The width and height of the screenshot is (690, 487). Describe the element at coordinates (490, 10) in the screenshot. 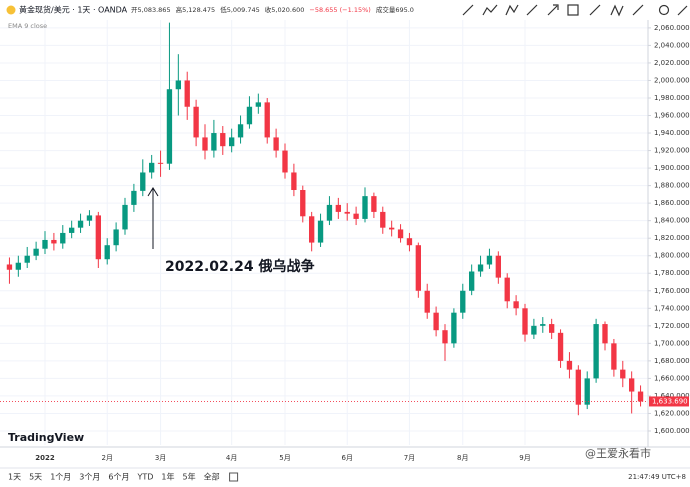

I see `path-tool` at that location.